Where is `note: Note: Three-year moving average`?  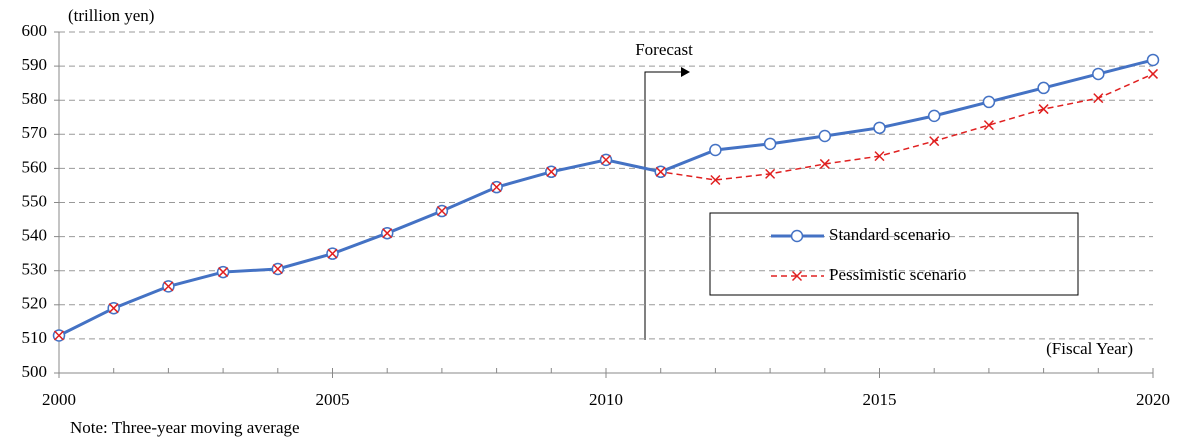 note: Note: Three-year moving average is located at coordinates (185, 427).